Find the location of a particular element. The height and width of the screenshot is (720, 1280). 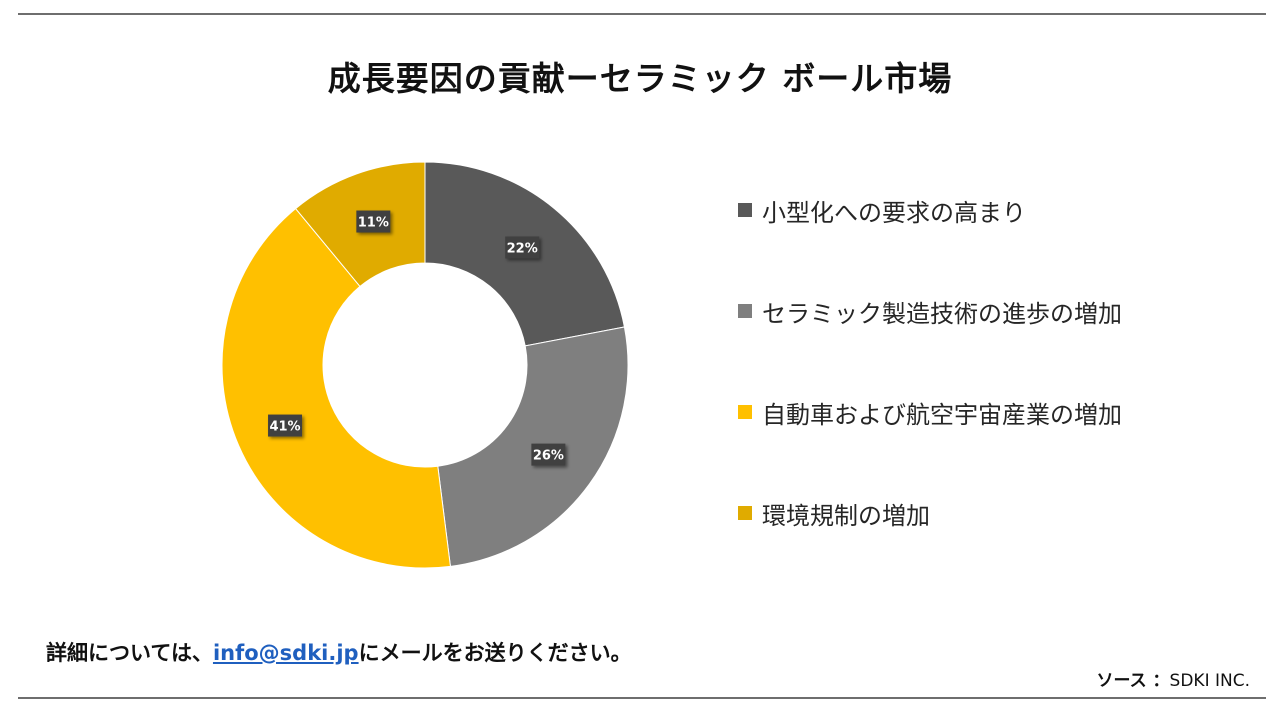

data-label-4: 11% is located at coordinates (373, 221).